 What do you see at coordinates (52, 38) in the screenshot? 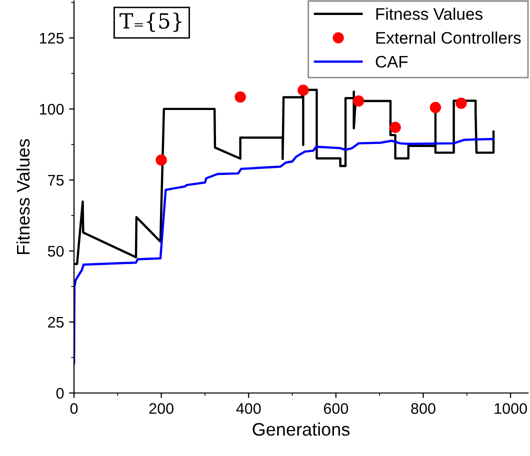
I see `y-tick-label: 125` at bounding box center [52, 38].